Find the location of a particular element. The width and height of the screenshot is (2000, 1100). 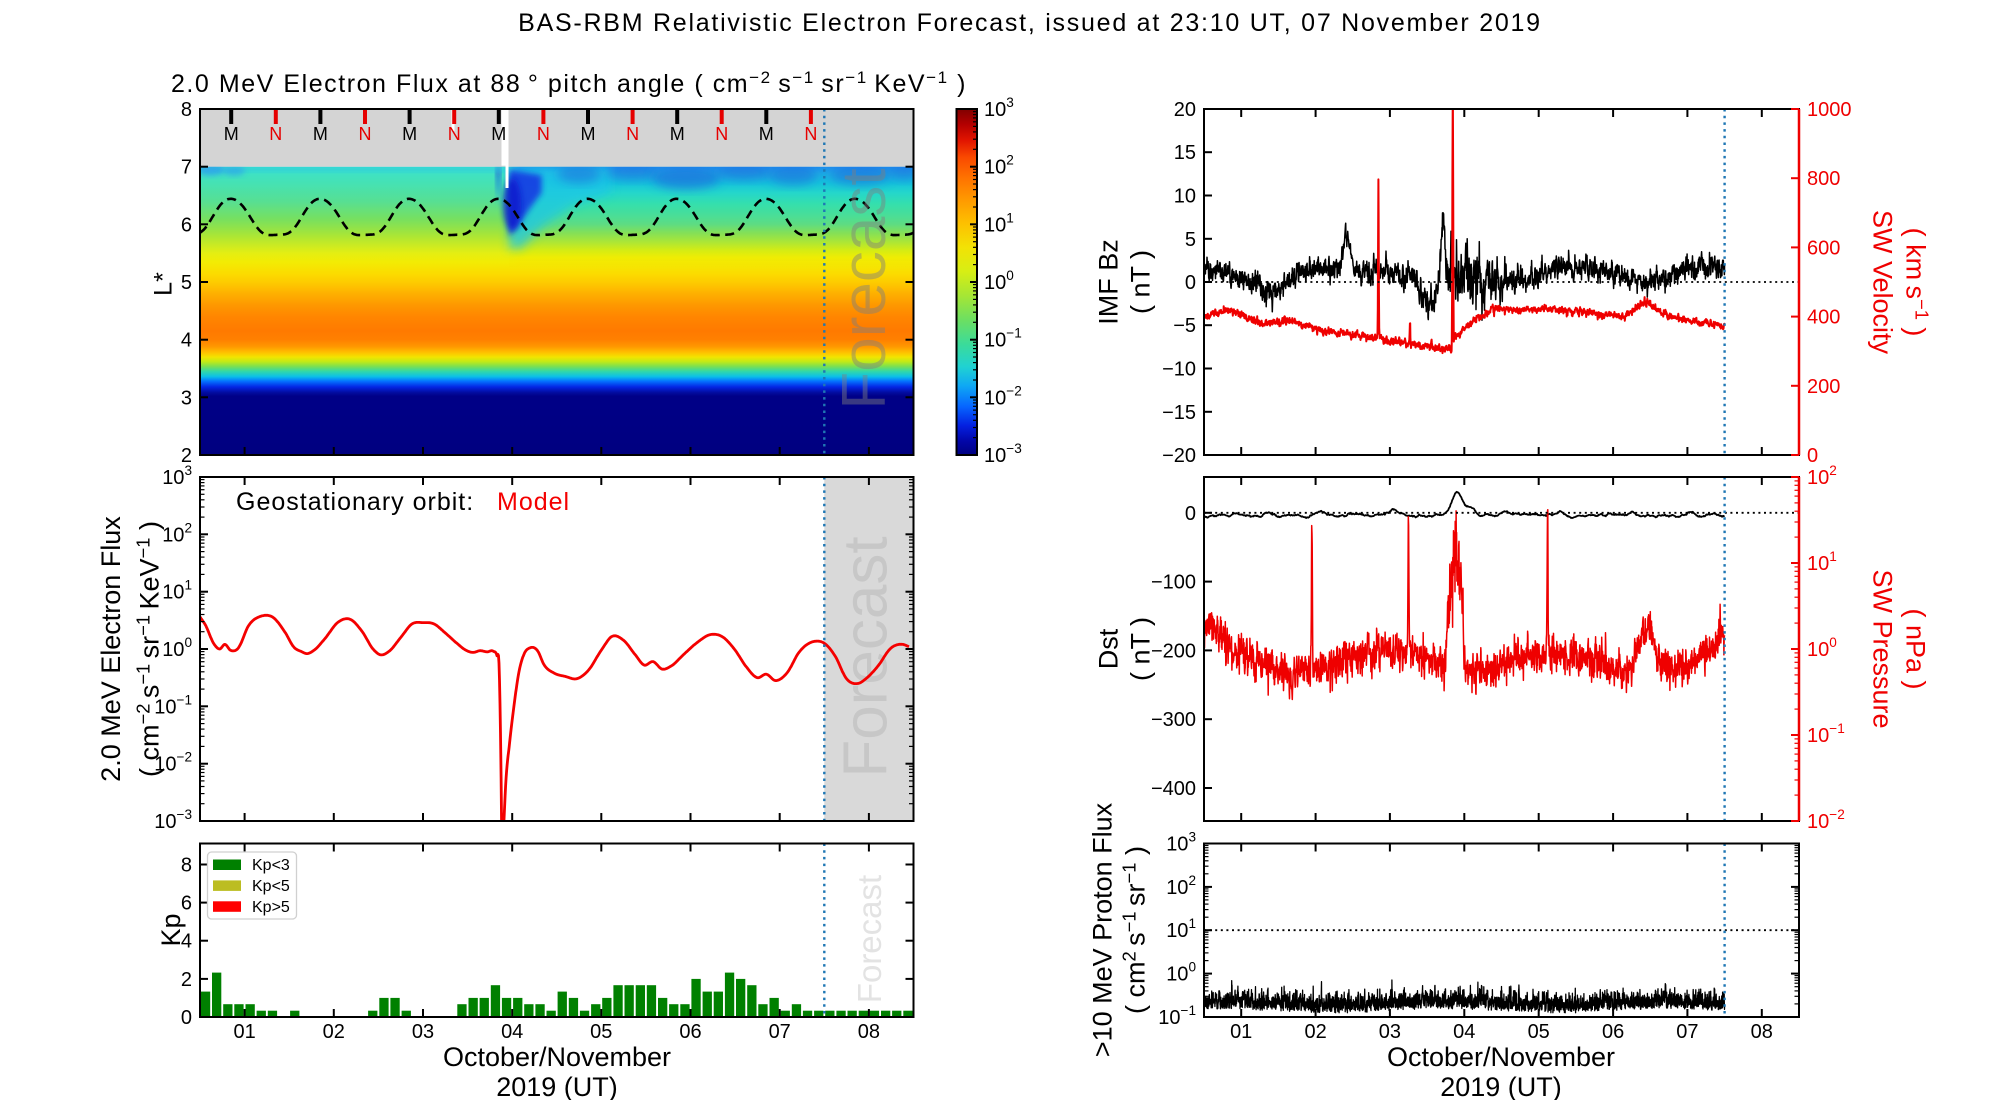

svg-text: 15 is located at coordinates (1185, 153).